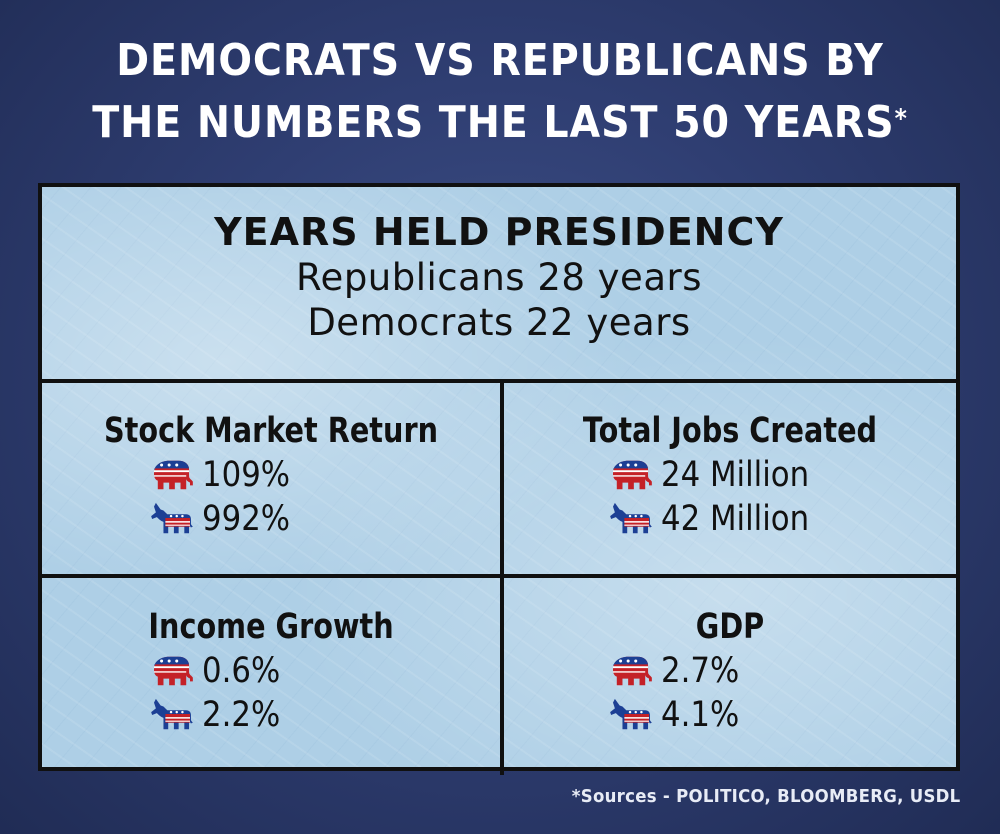 This screenshot has width=1000, height=834. What do you see at coordinates (241, 671) in the screenshot?
I see `stat-value-republican: 0.6%` at bounding box center [241, 671].